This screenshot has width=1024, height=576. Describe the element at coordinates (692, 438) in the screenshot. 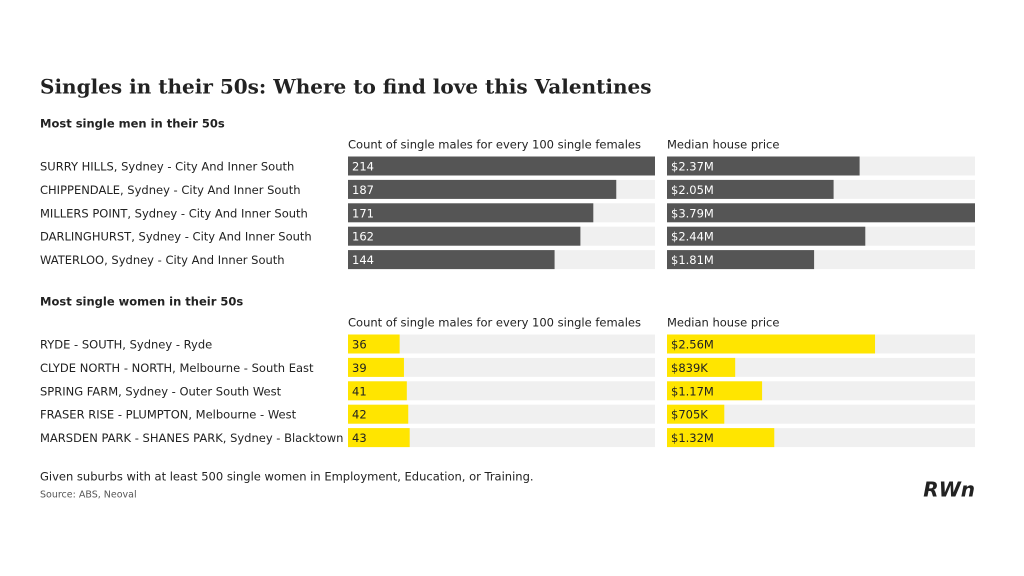

I see `value-label: $1.32M` at that location.